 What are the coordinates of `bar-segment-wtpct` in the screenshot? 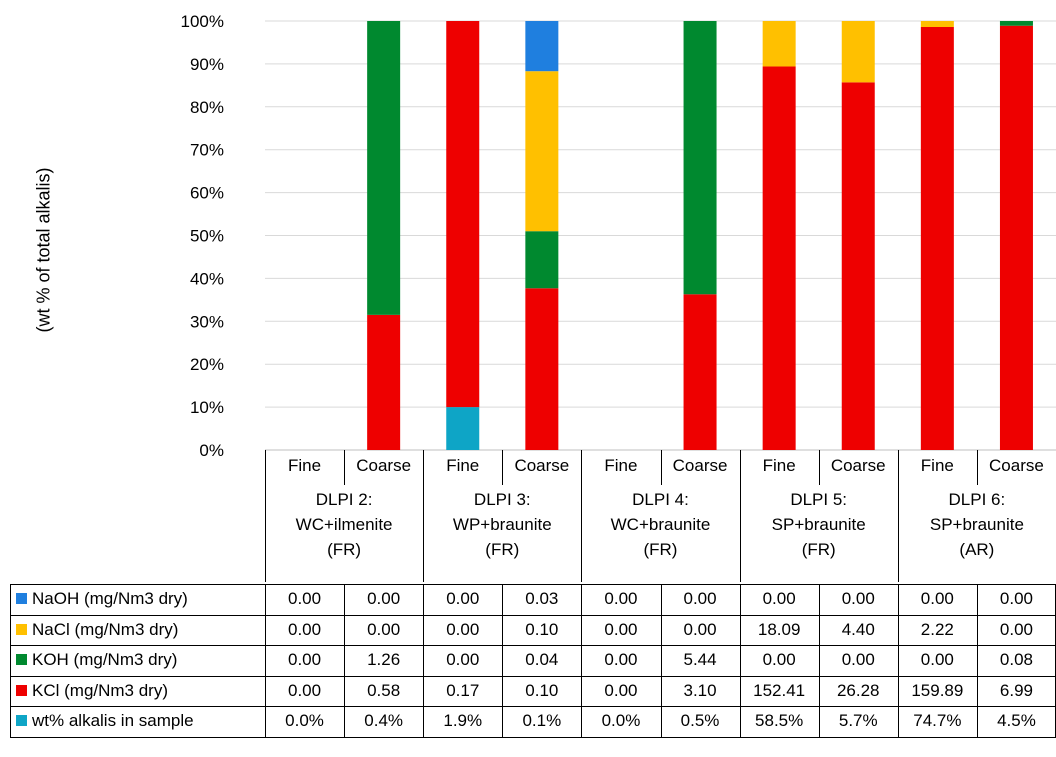 It's located at (463, 428).